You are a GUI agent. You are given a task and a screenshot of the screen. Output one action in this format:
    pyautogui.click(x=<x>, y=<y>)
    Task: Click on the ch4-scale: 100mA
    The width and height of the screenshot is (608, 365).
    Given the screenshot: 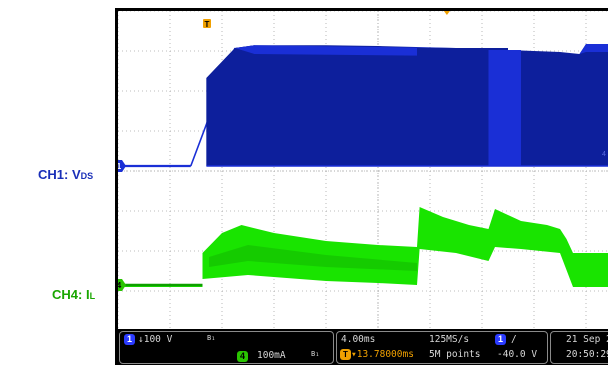 What is the action you would take?
    pyautogui.click(x=271, y=355)
    